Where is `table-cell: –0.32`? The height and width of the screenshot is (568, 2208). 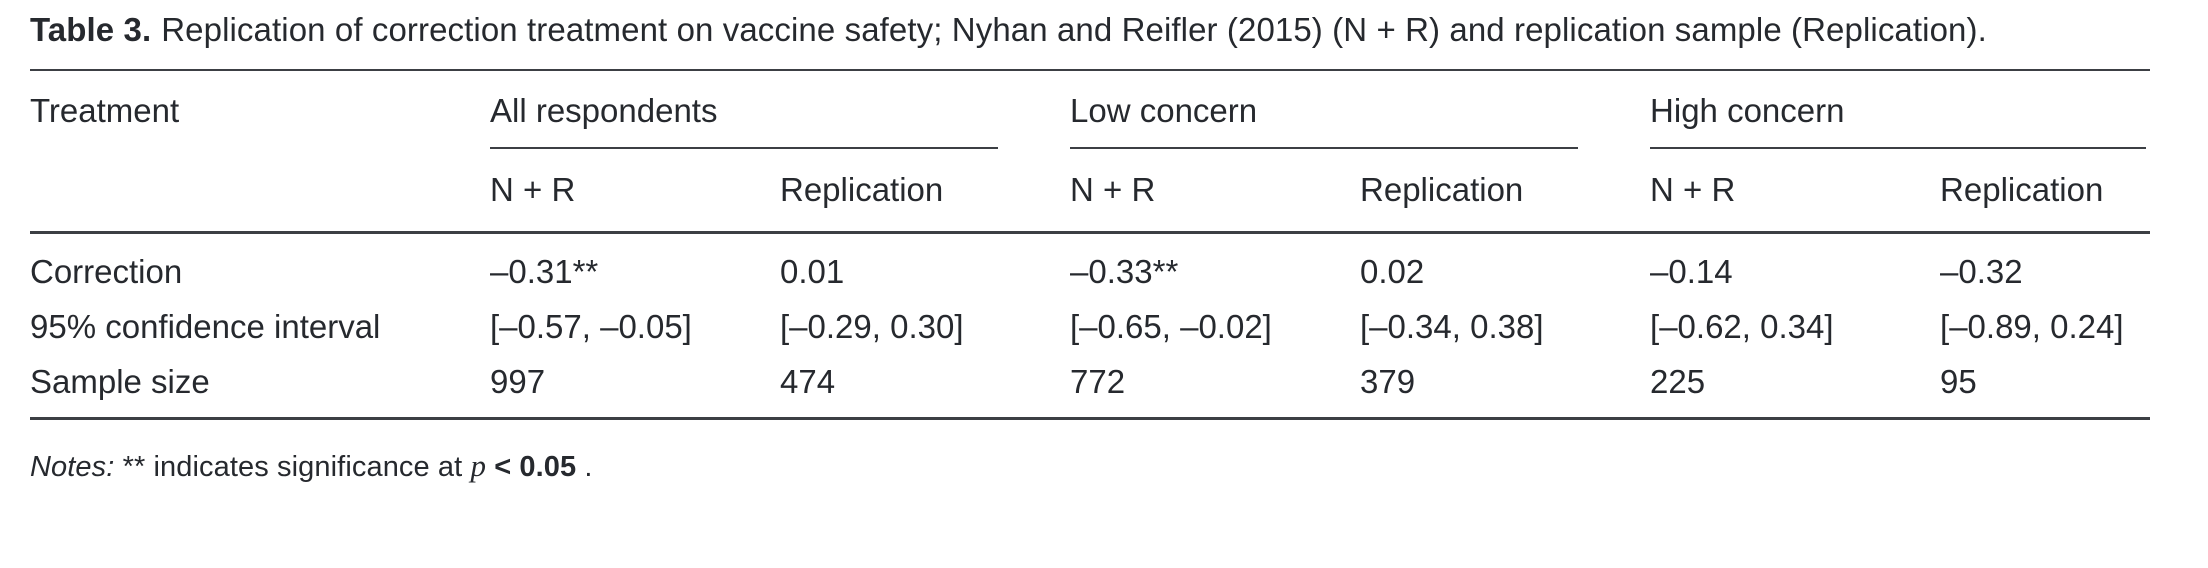 table-cell: –0.32 is located at coordinates (1981, 271).